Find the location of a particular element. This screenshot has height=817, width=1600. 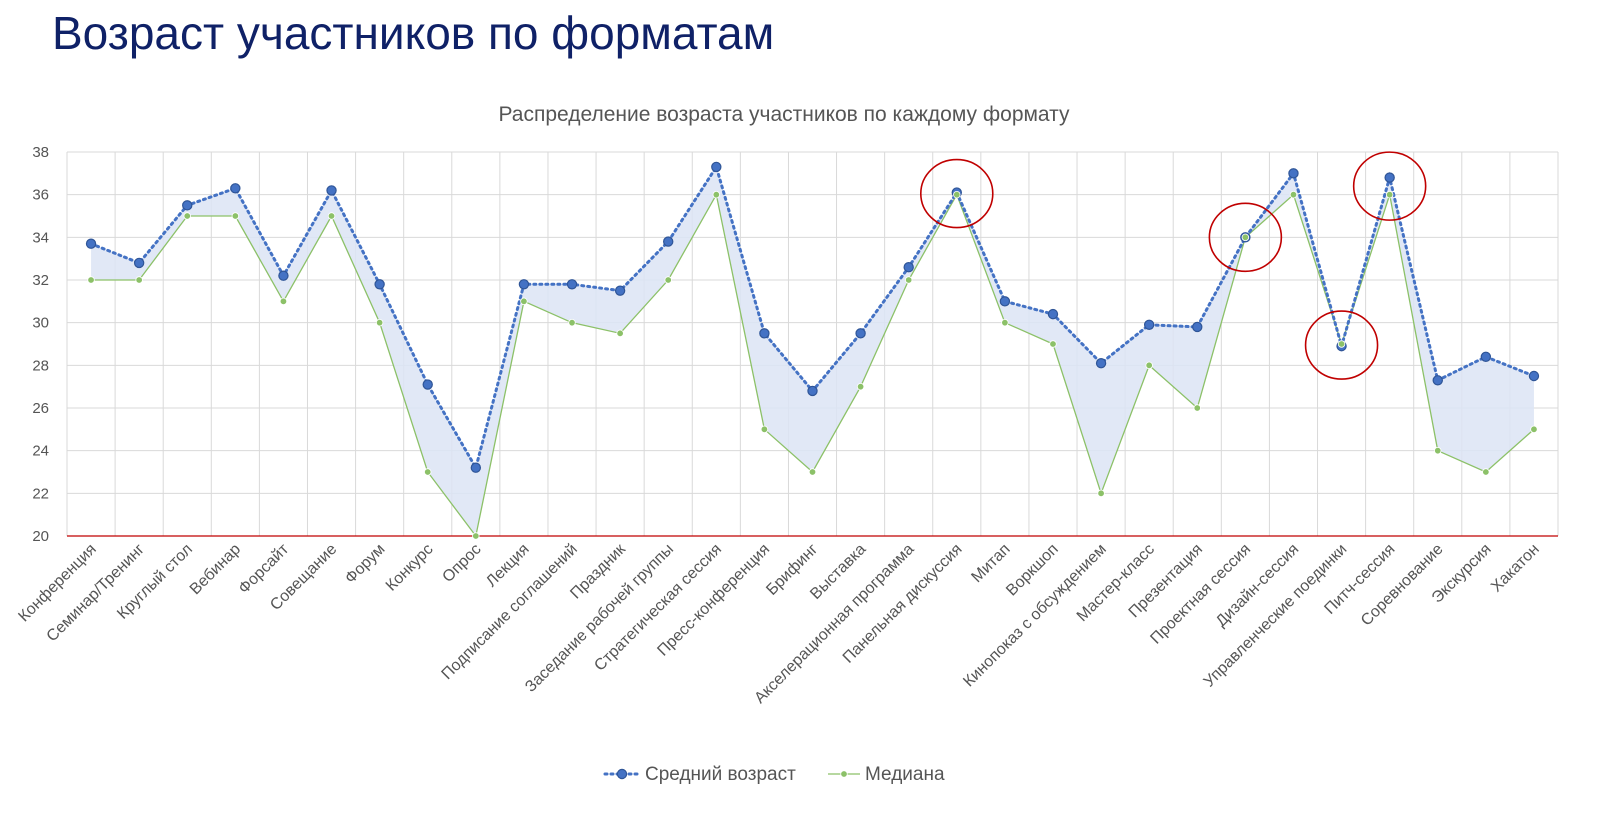

y-tick-label: 34 is located at coordinates (40, 237).